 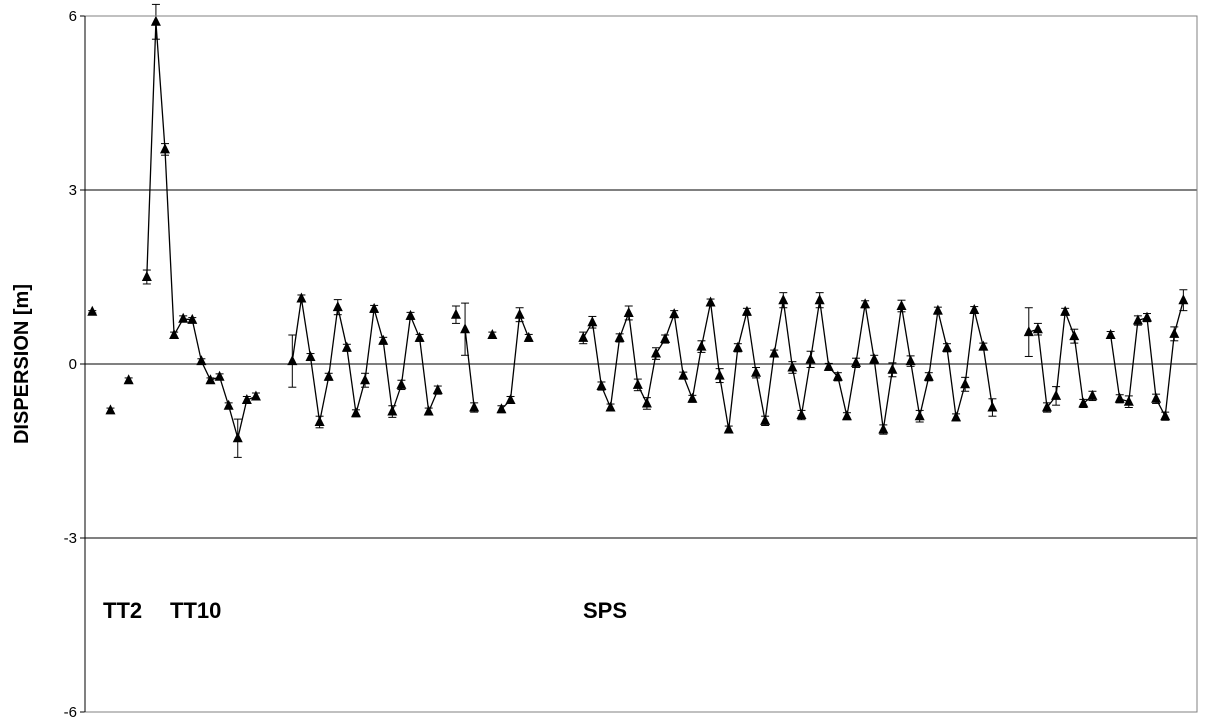 I want to click on annotation-sps: SPS, so click(x=605, y=610).